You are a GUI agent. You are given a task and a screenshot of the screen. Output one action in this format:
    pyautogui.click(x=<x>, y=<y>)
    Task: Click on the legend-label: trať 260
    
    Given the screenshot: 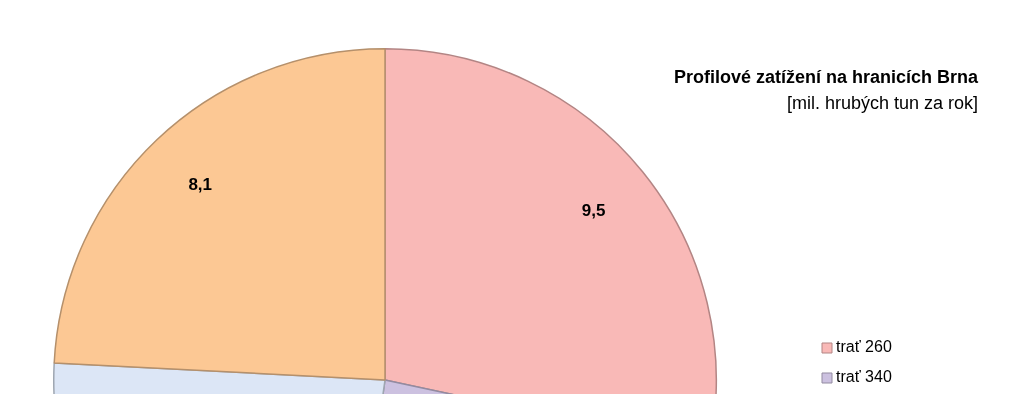 What is the action you would take?
    pyautogui.click(x=864, y=347)
    